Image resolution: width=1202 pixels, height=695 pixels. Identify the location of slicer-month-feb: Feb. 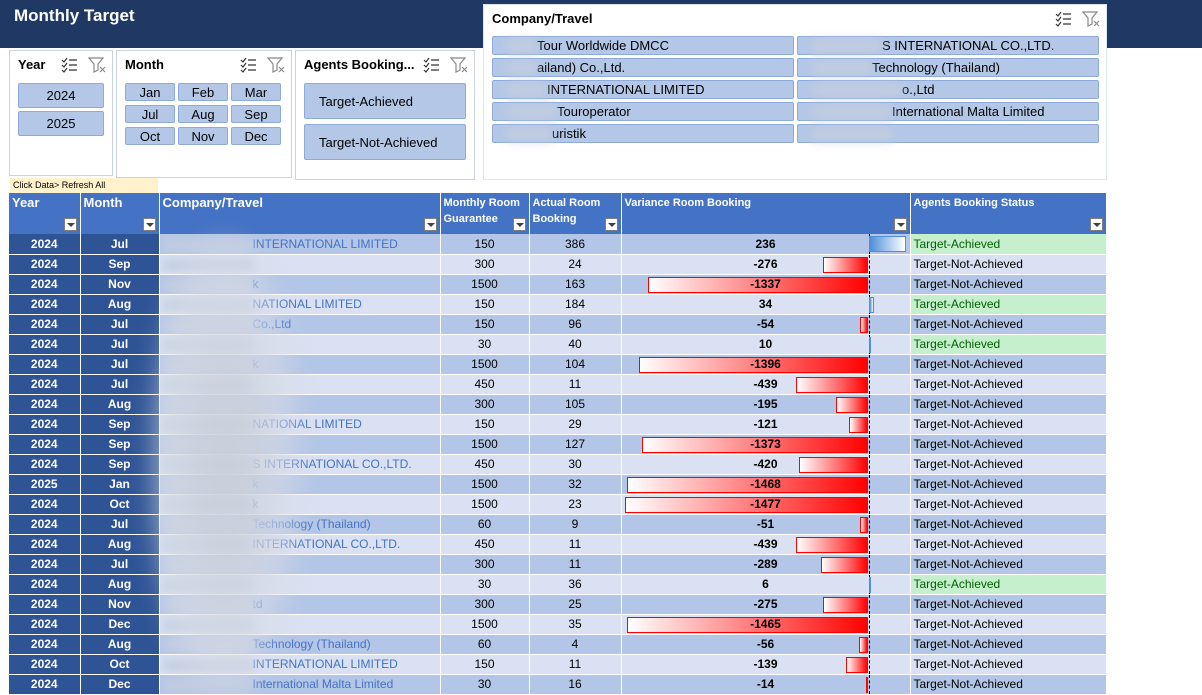
(203, 92).